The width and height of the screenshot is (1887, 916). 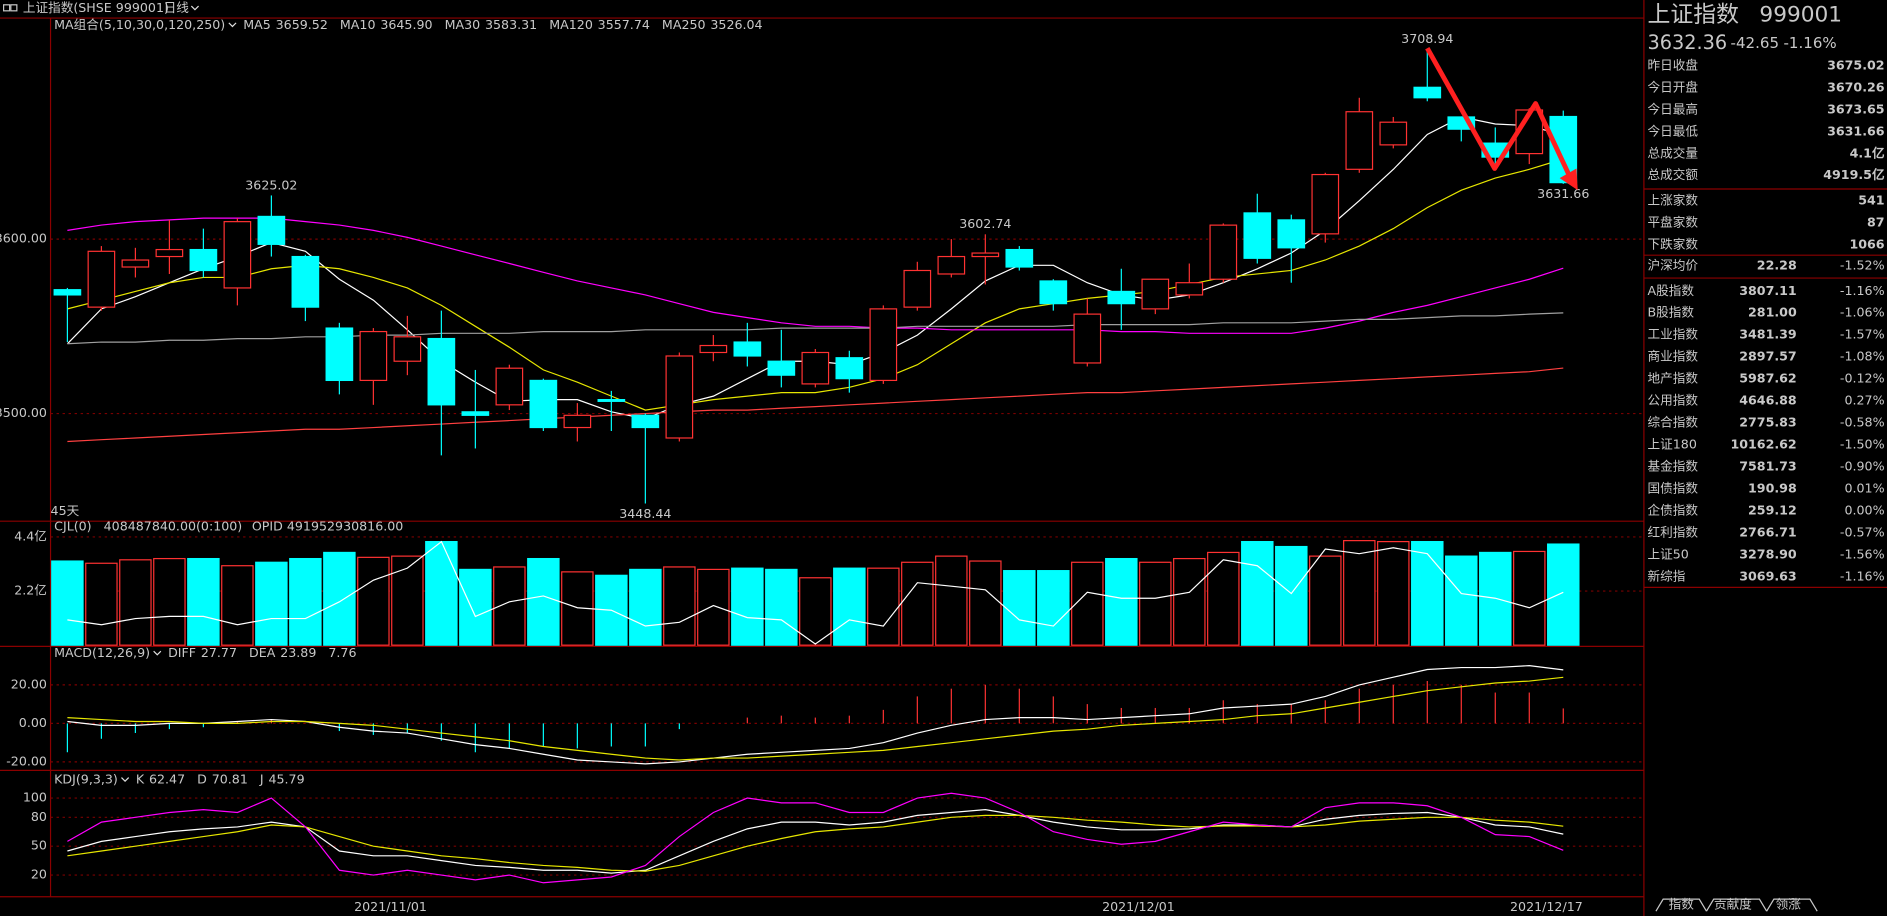 What do you see at coordinates (1789, 904) in the screenshot?
I see `tab: 领涨` at bounding box center [1789, 904].